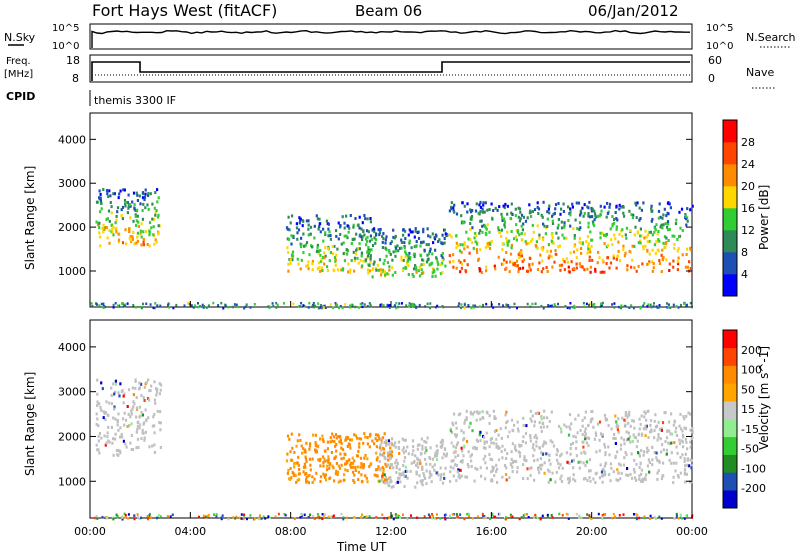 The height and width of the screenshot is (554, 800). What do you see at coordinates (748, 208) in the screenshot?
I see `colorbar-tick-label: 16` at bounding box center [748, 208].